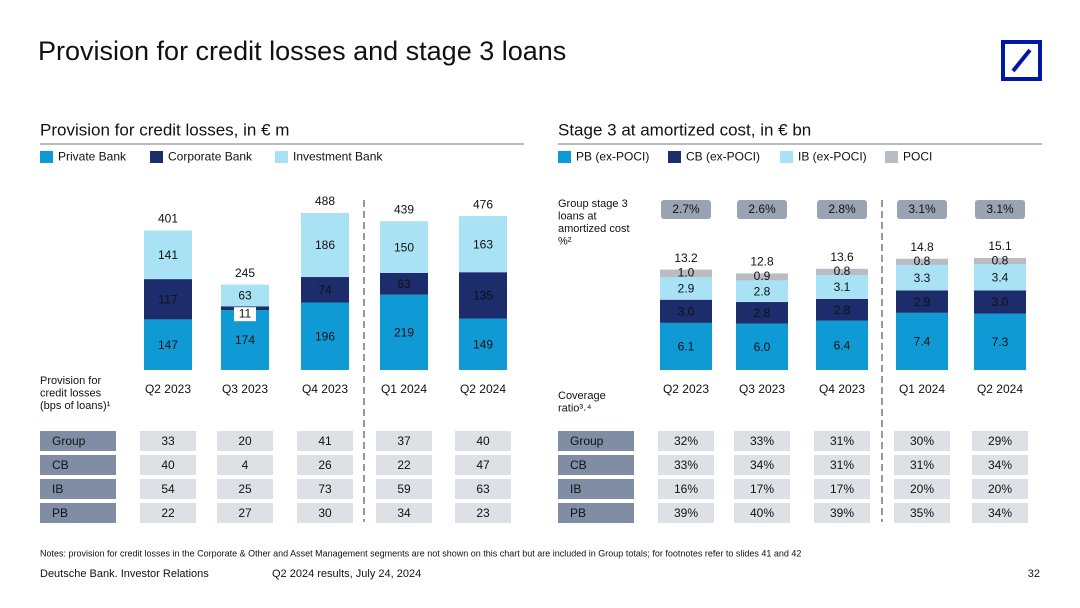 The width and height of the screenshot is (1080, 608). Describe the element at coordinates (404, 247) in the screenshot. I see `data-label: 150` at that location.